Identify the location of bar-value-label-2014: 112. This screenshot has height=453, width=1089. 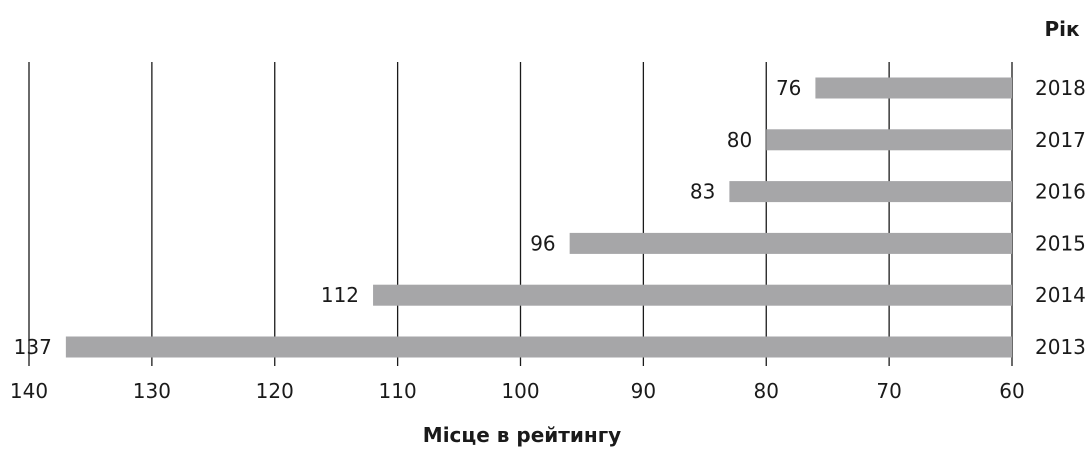
(340, 295).